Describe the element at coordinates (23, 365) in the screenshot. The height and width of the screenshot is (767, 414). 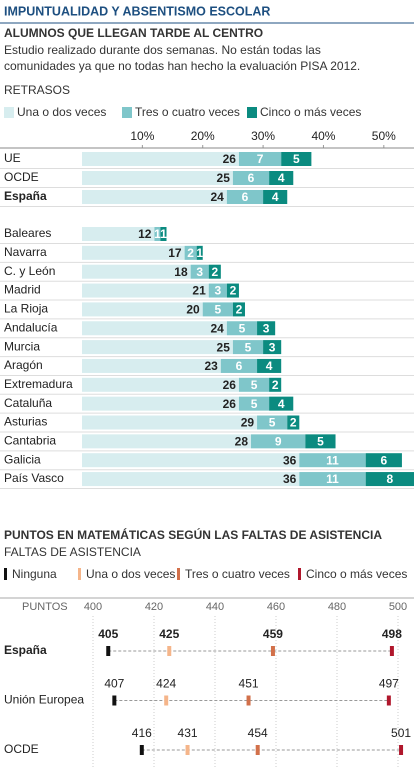
I see `category-label: Aragón` at that location.